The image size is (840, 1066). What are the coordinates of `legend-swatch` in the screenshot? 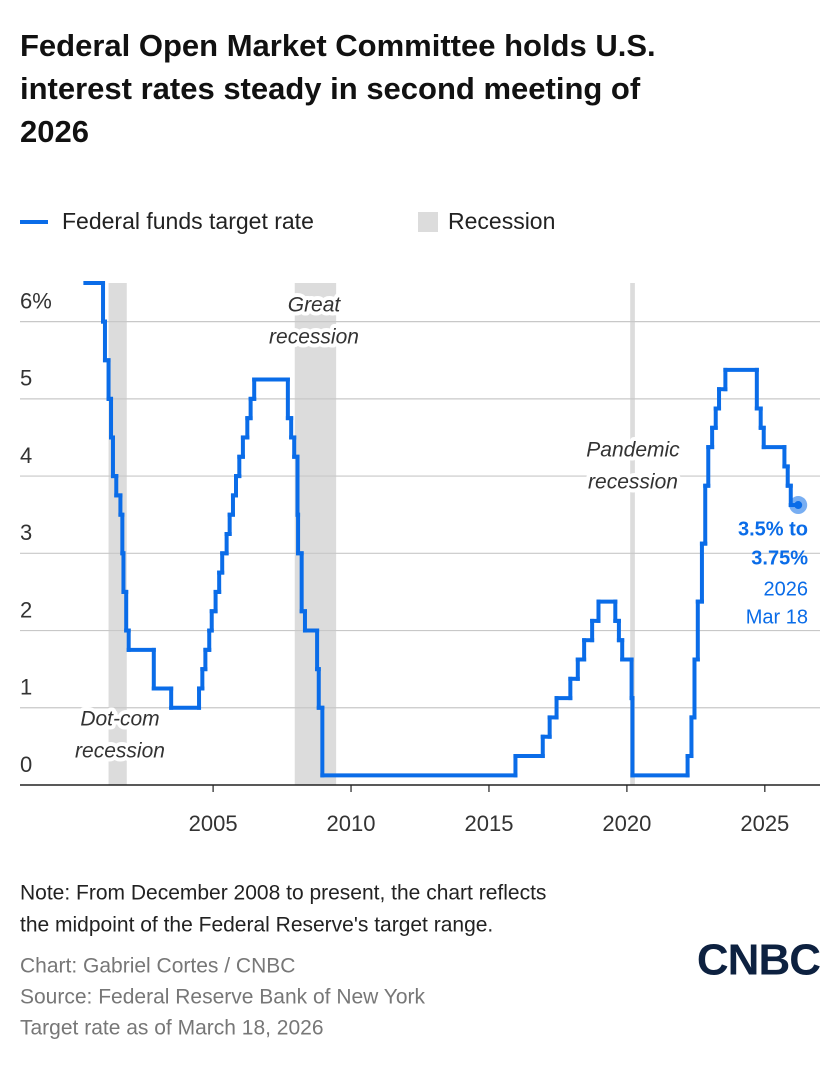 It's located at (428, 222).